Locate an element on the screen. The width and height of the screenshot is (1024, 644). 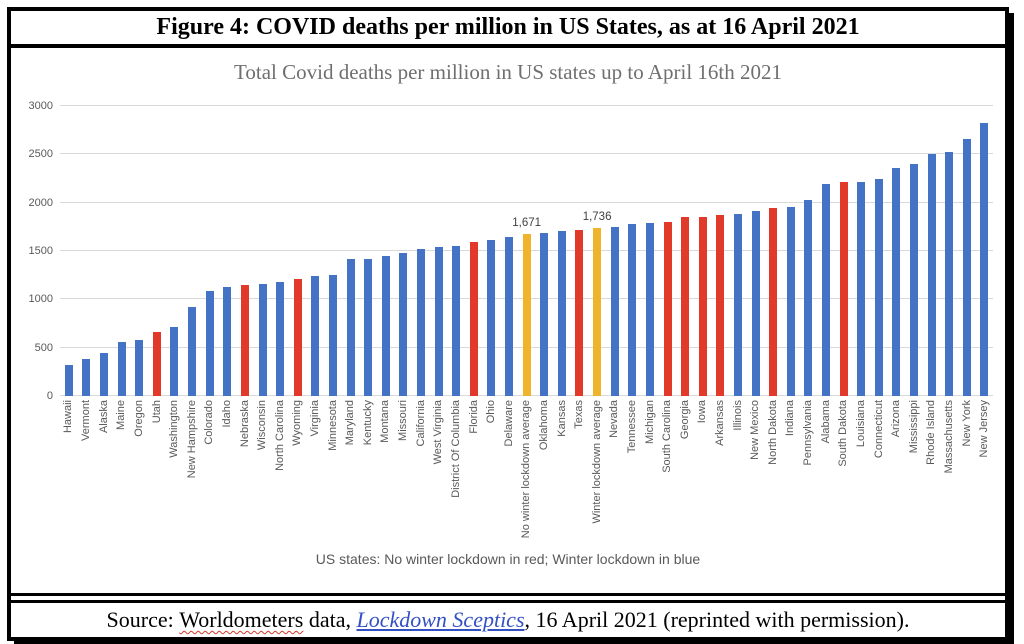
bar-slot-washington is located at coordinates (175, 251).